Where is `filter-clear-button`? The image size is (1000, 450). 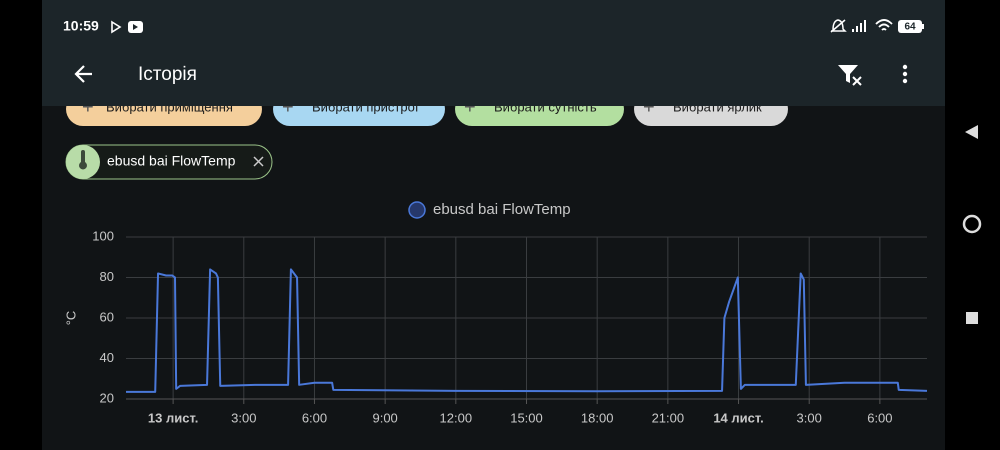
filter-clear-button is located at coordinates (850, 75).